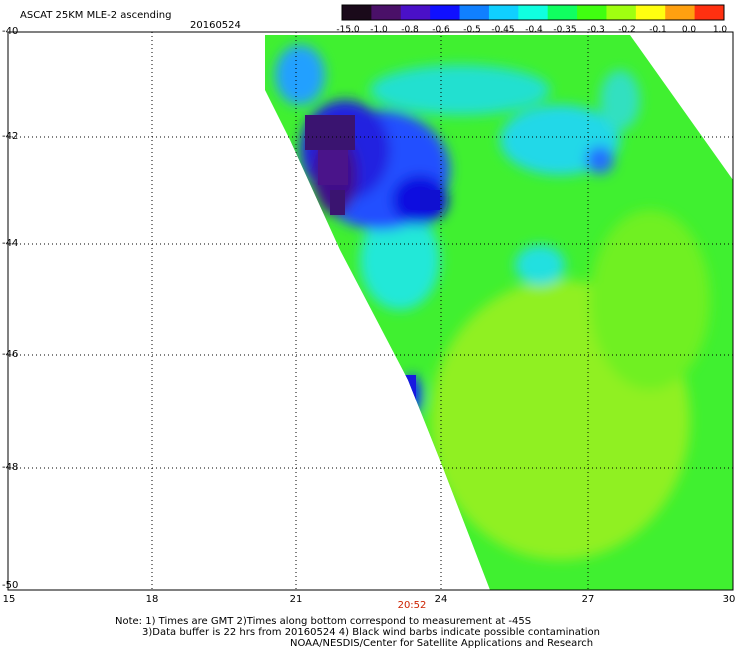 The height and width of the screenshot is (650, 740). What do you see at coordinates (729, 599) in the screenshot?
I see `lon-label: 30` at bounding box center [729, 599].